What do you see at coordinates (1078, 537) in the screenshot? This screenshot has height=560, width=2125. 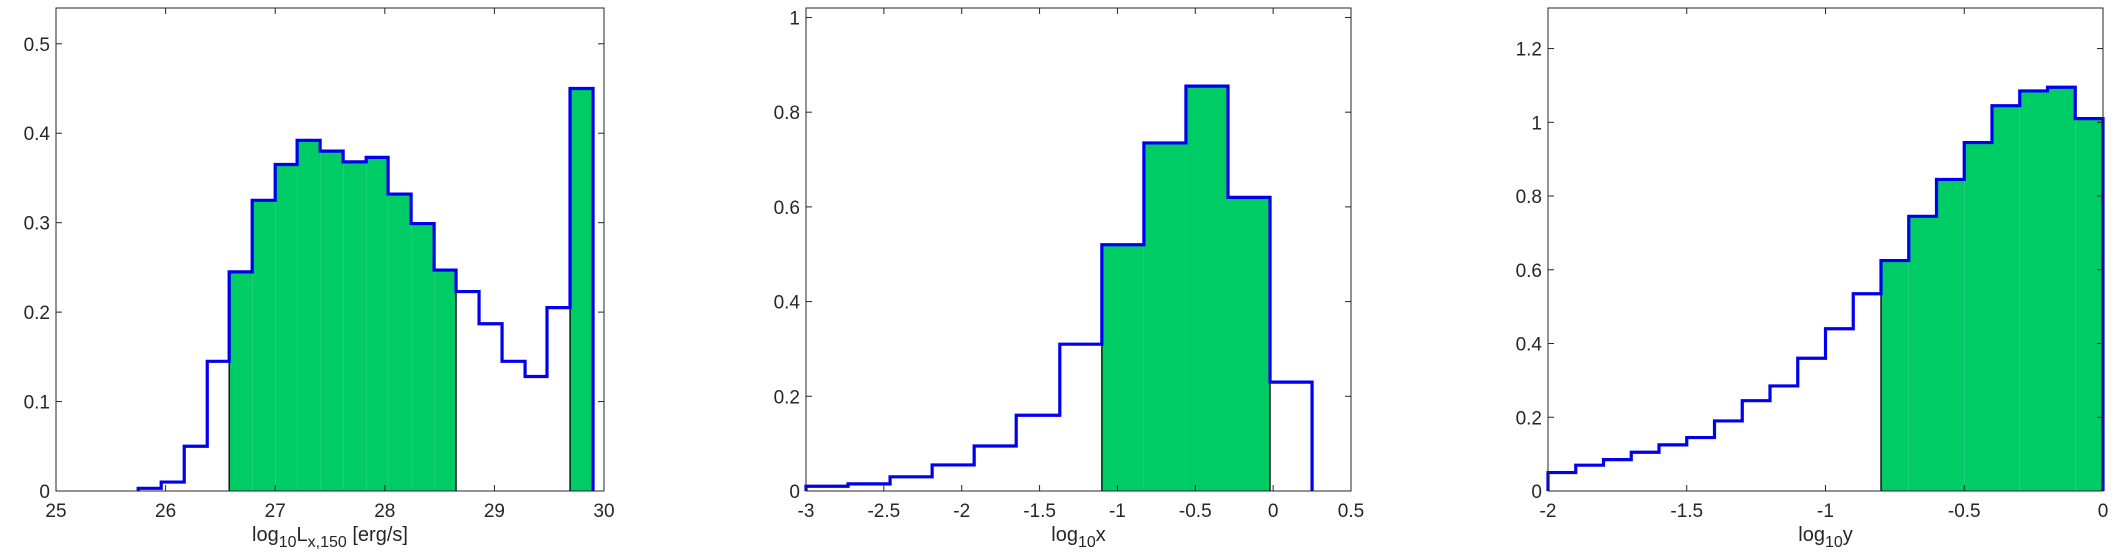 I see `x-axis-label: log10x` at bounding box center [1078, 537].